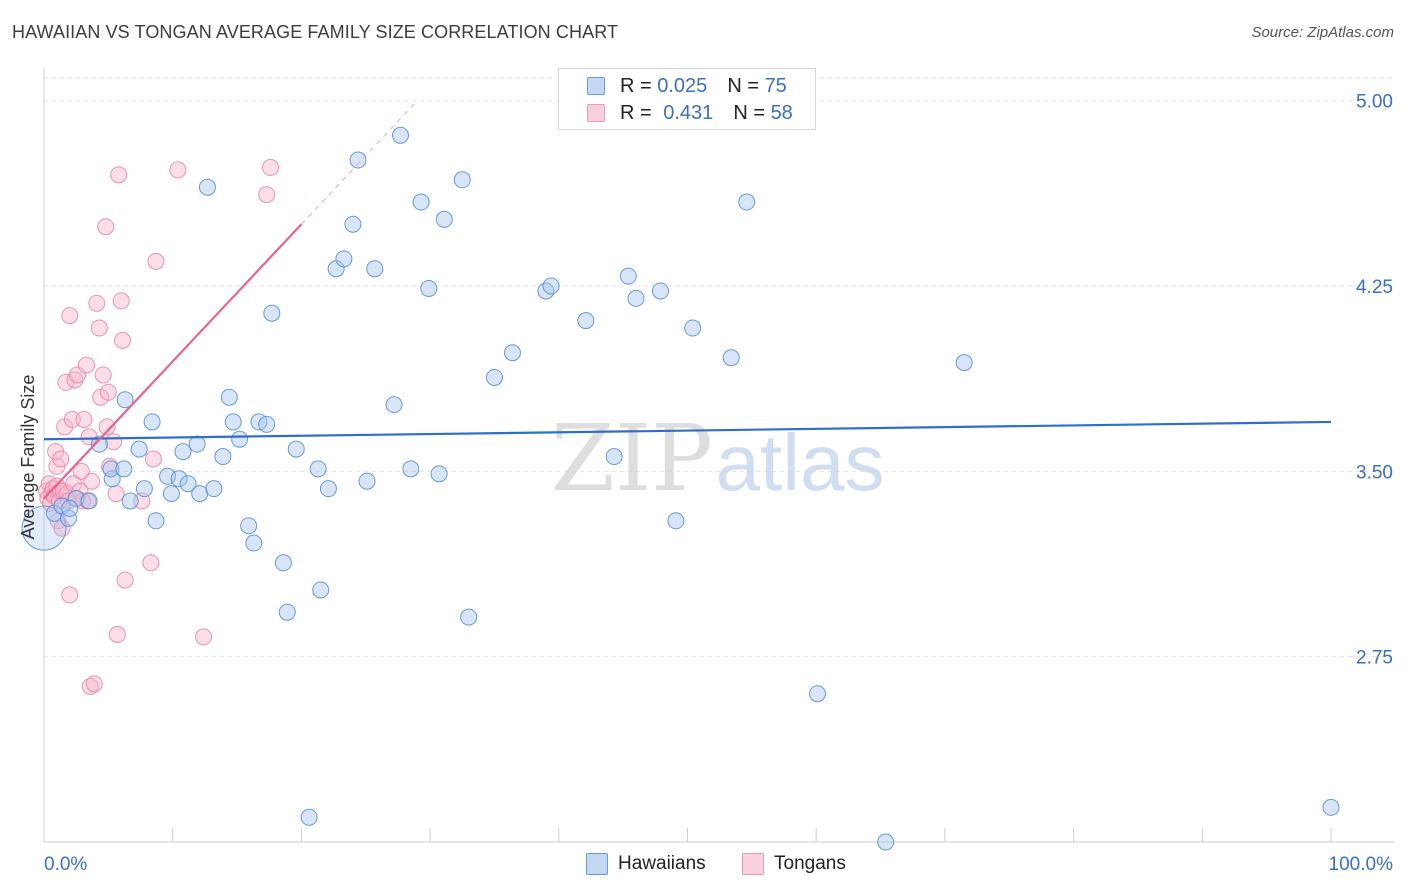  I want to click on n-value: 75, so click(775, 86).